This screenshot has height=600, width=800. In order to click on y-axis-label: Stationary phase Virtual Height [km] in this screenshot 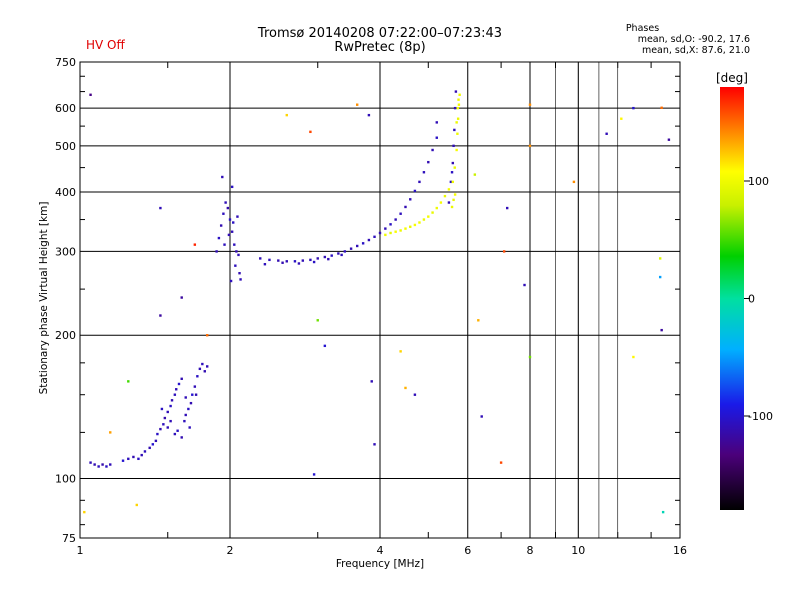, I will do `click(44, 298)`.